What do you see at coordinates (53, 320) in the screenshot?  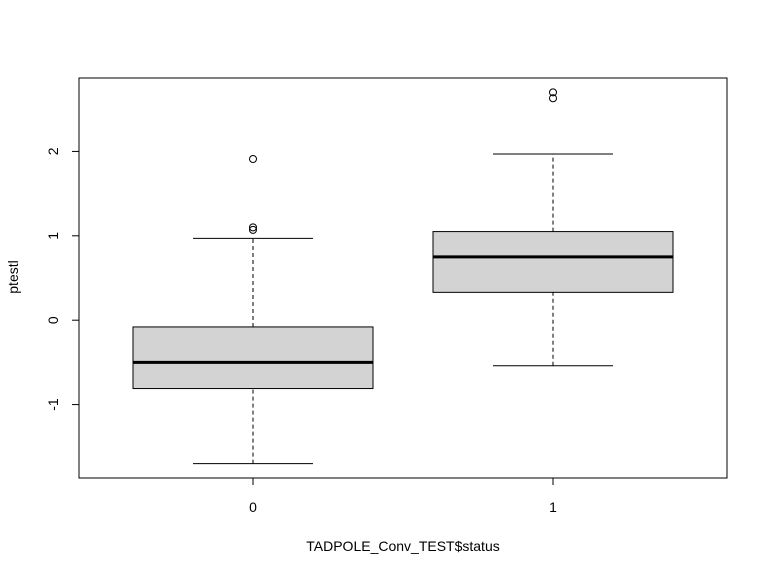 I see `y-tick-label-0: 0` at bounding box center [53, 320].